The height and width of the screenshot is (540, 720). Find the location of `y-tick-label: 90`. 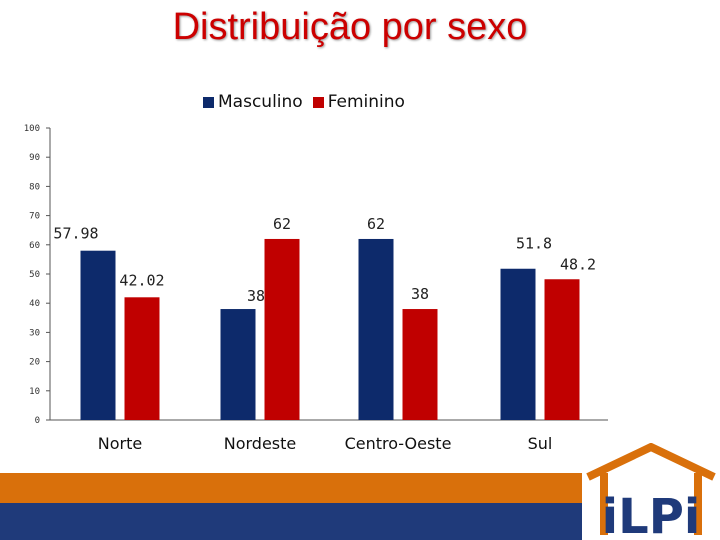

y-tick-label: 90 is located at coordinates (34, 158).